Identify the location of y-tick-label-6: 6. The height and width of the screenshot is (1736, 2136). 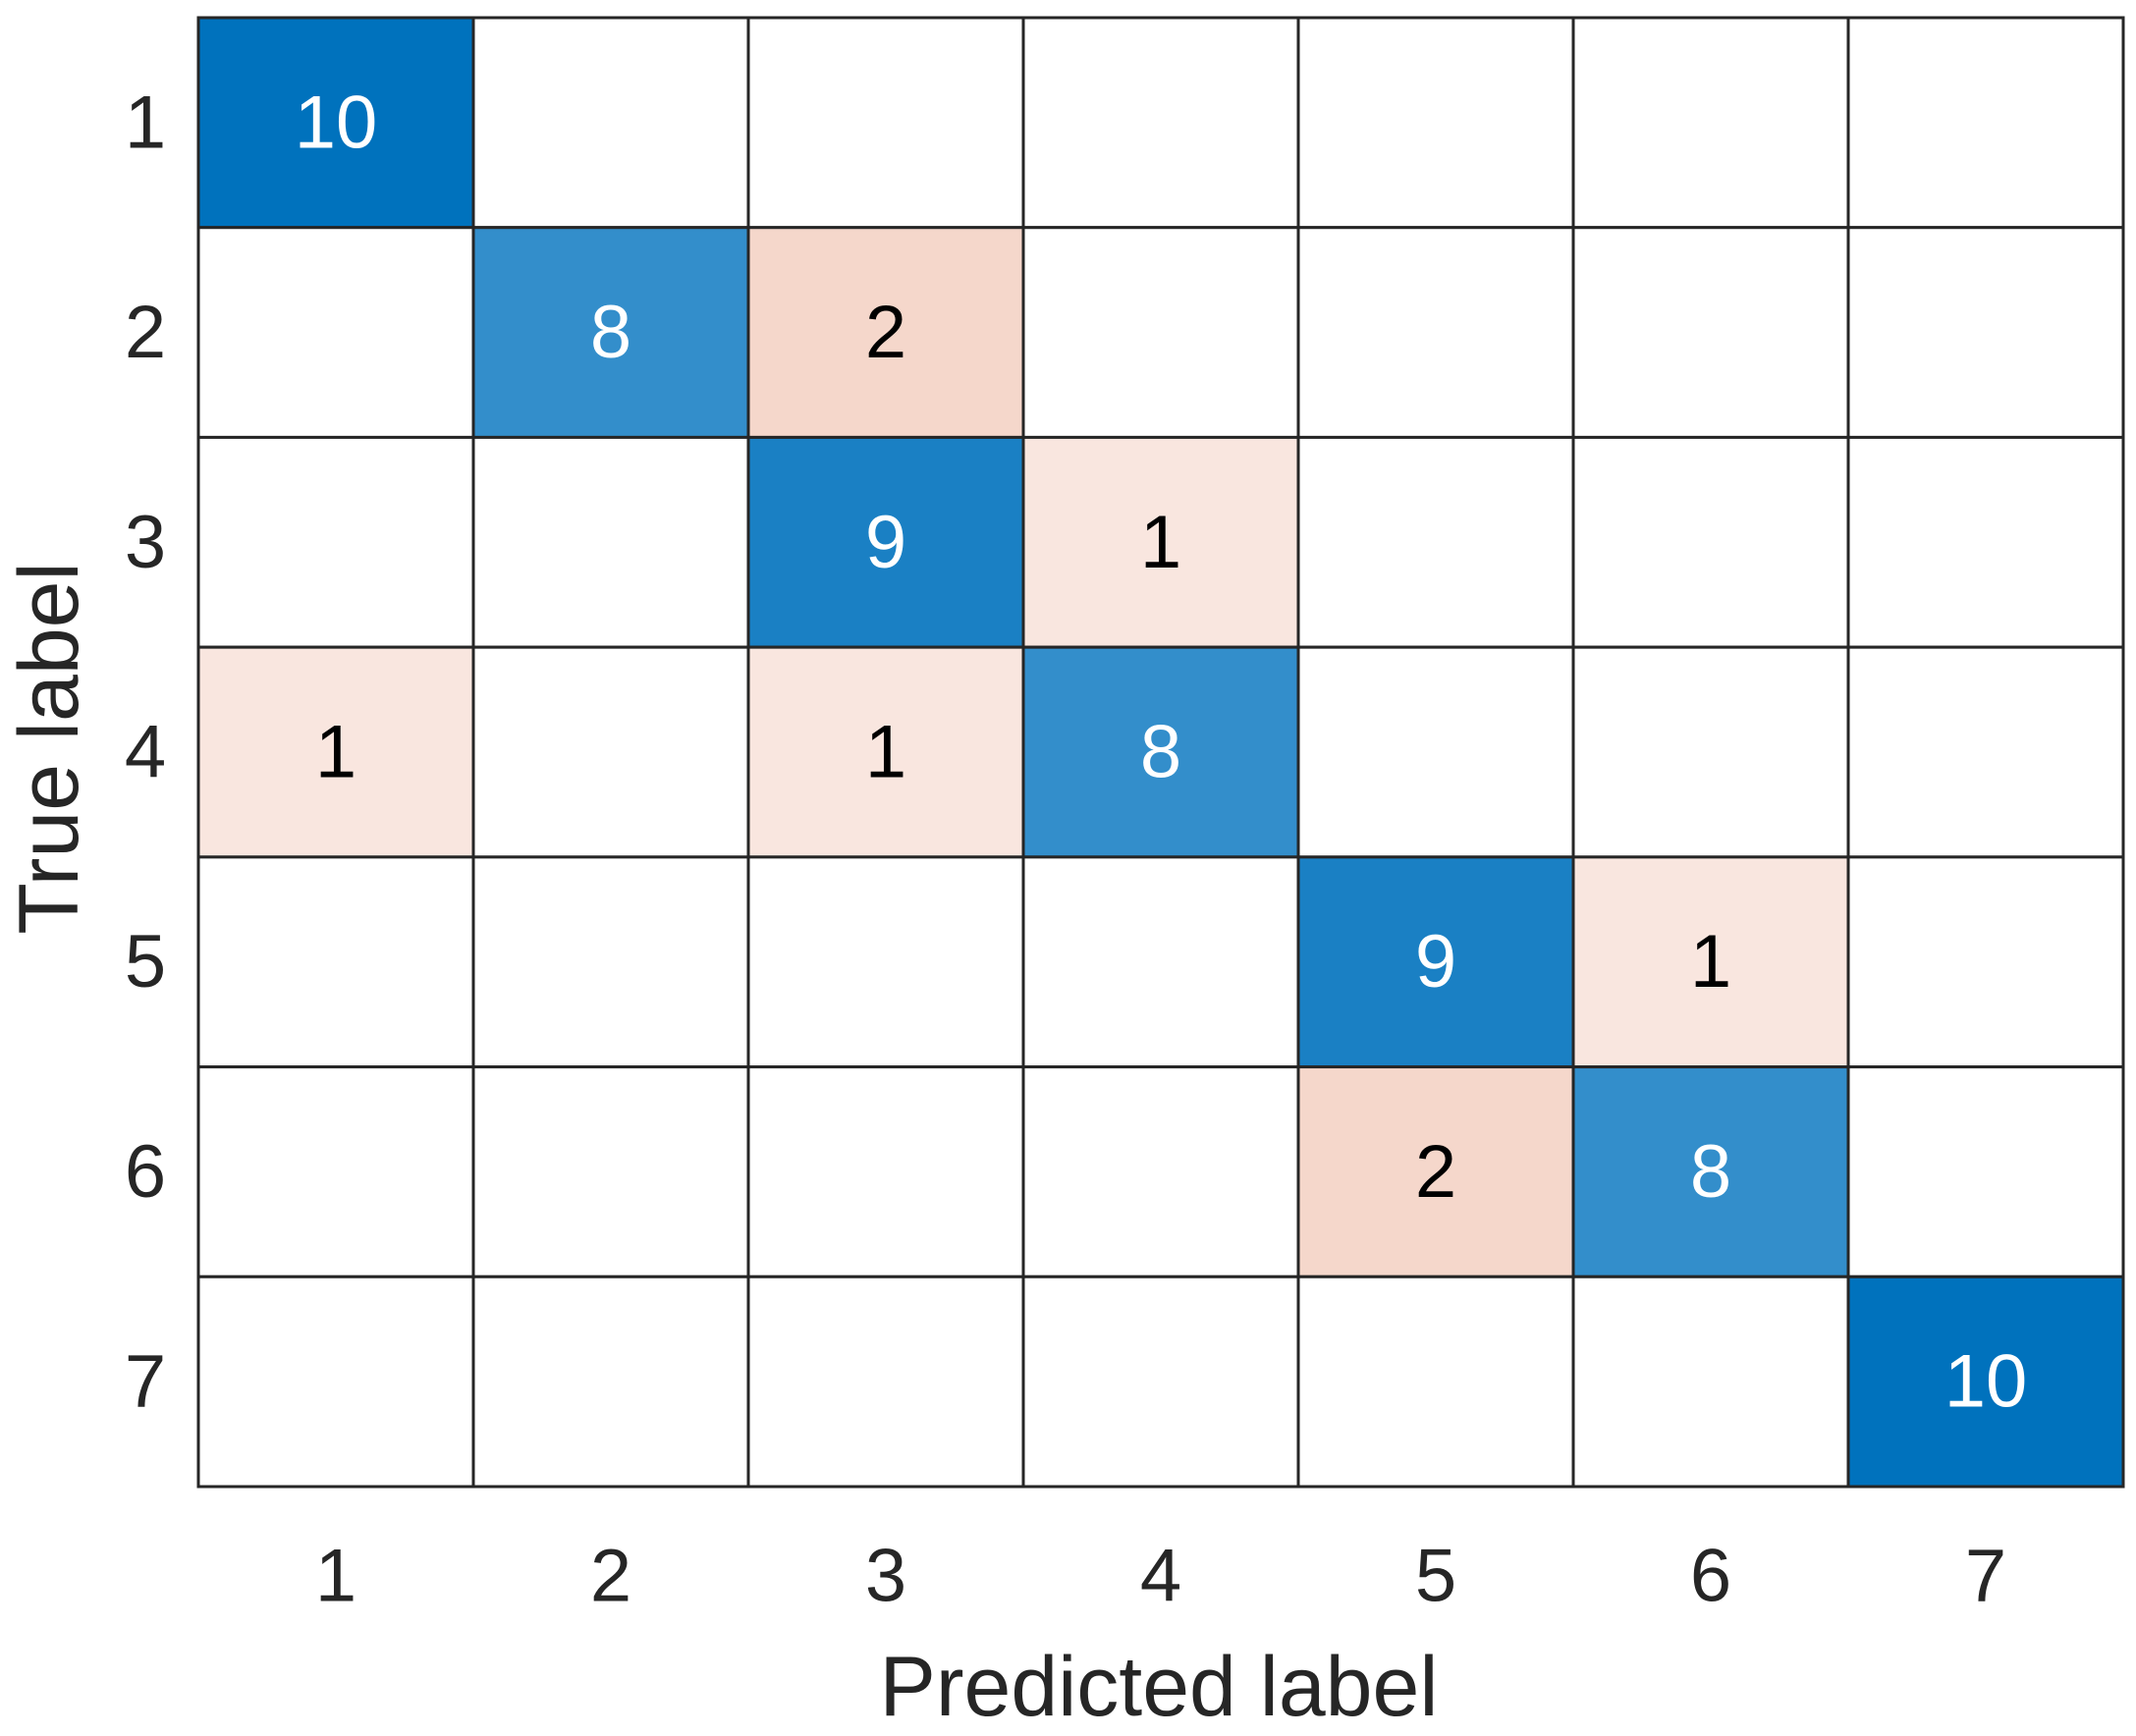
(146, 1172).